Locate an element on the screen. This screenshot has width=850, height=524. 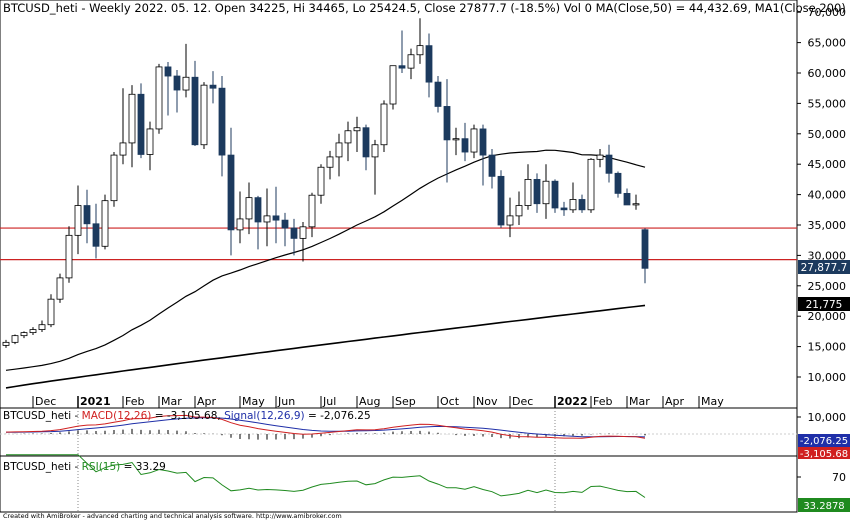
period-separators is located at coordinates (316, 460).